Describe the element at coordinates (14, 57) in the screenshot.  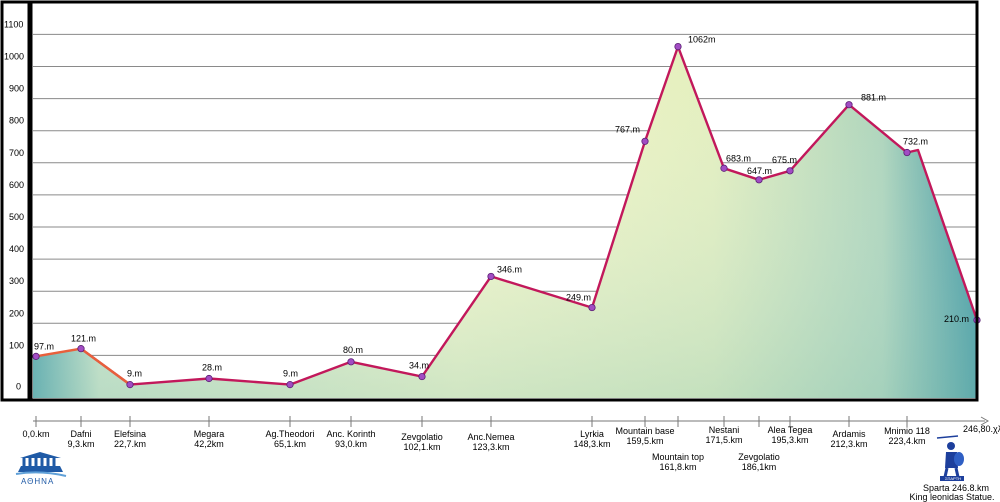
I see `y-tick-label: 1000` at that location.